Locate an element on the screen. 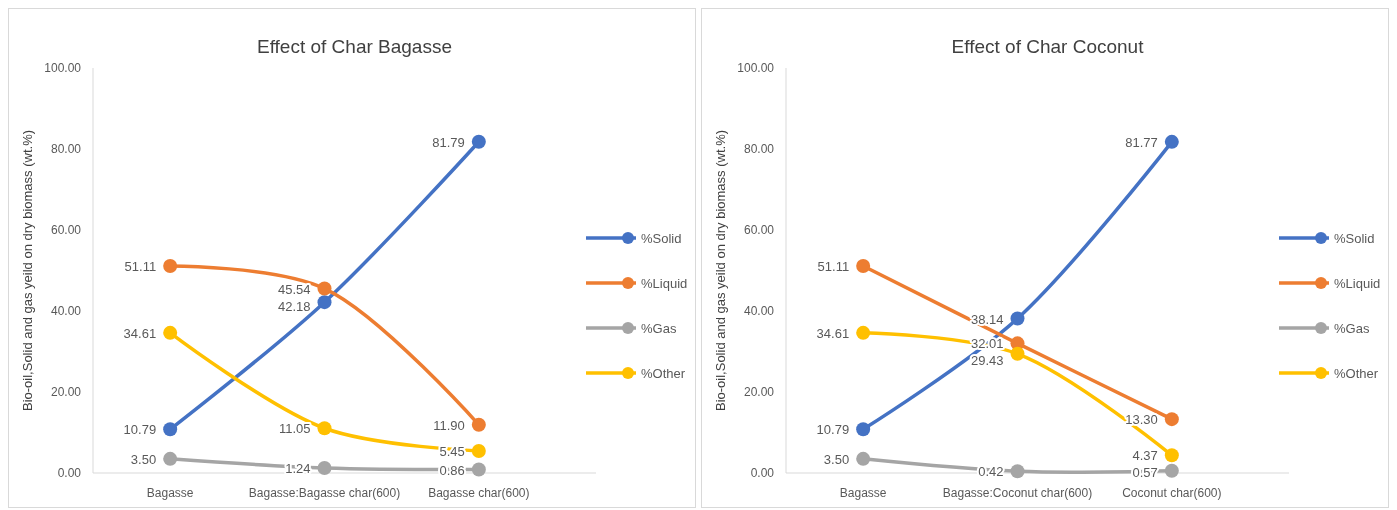 The height and width of the screenshot is (510, 1397). data-label: 38.14 is located at coordinates (987, 319).